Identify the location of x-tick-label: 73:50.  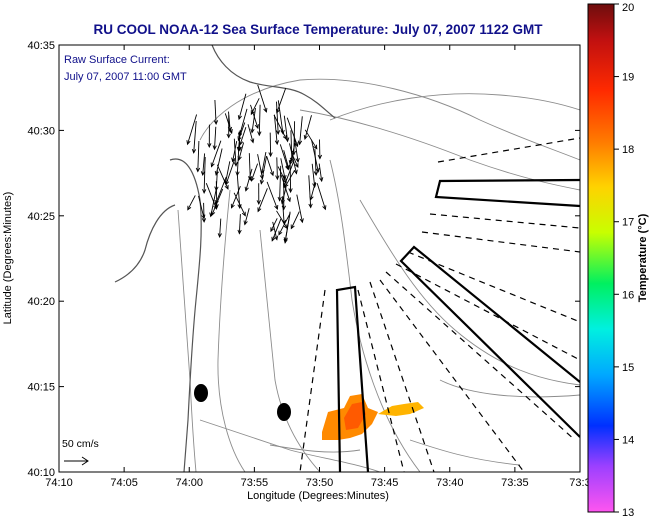
(320, 483).